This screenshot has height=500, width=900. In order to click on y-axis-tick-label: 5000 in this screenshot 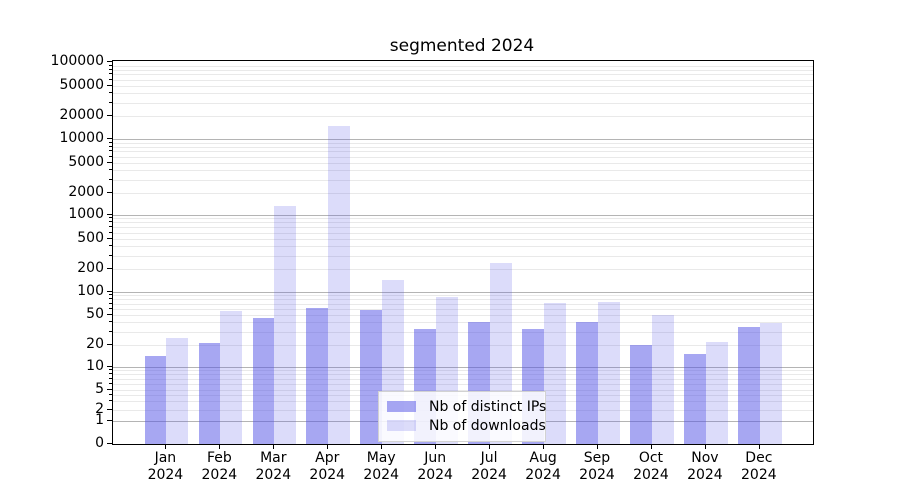, I will do `click(86, 162)`.